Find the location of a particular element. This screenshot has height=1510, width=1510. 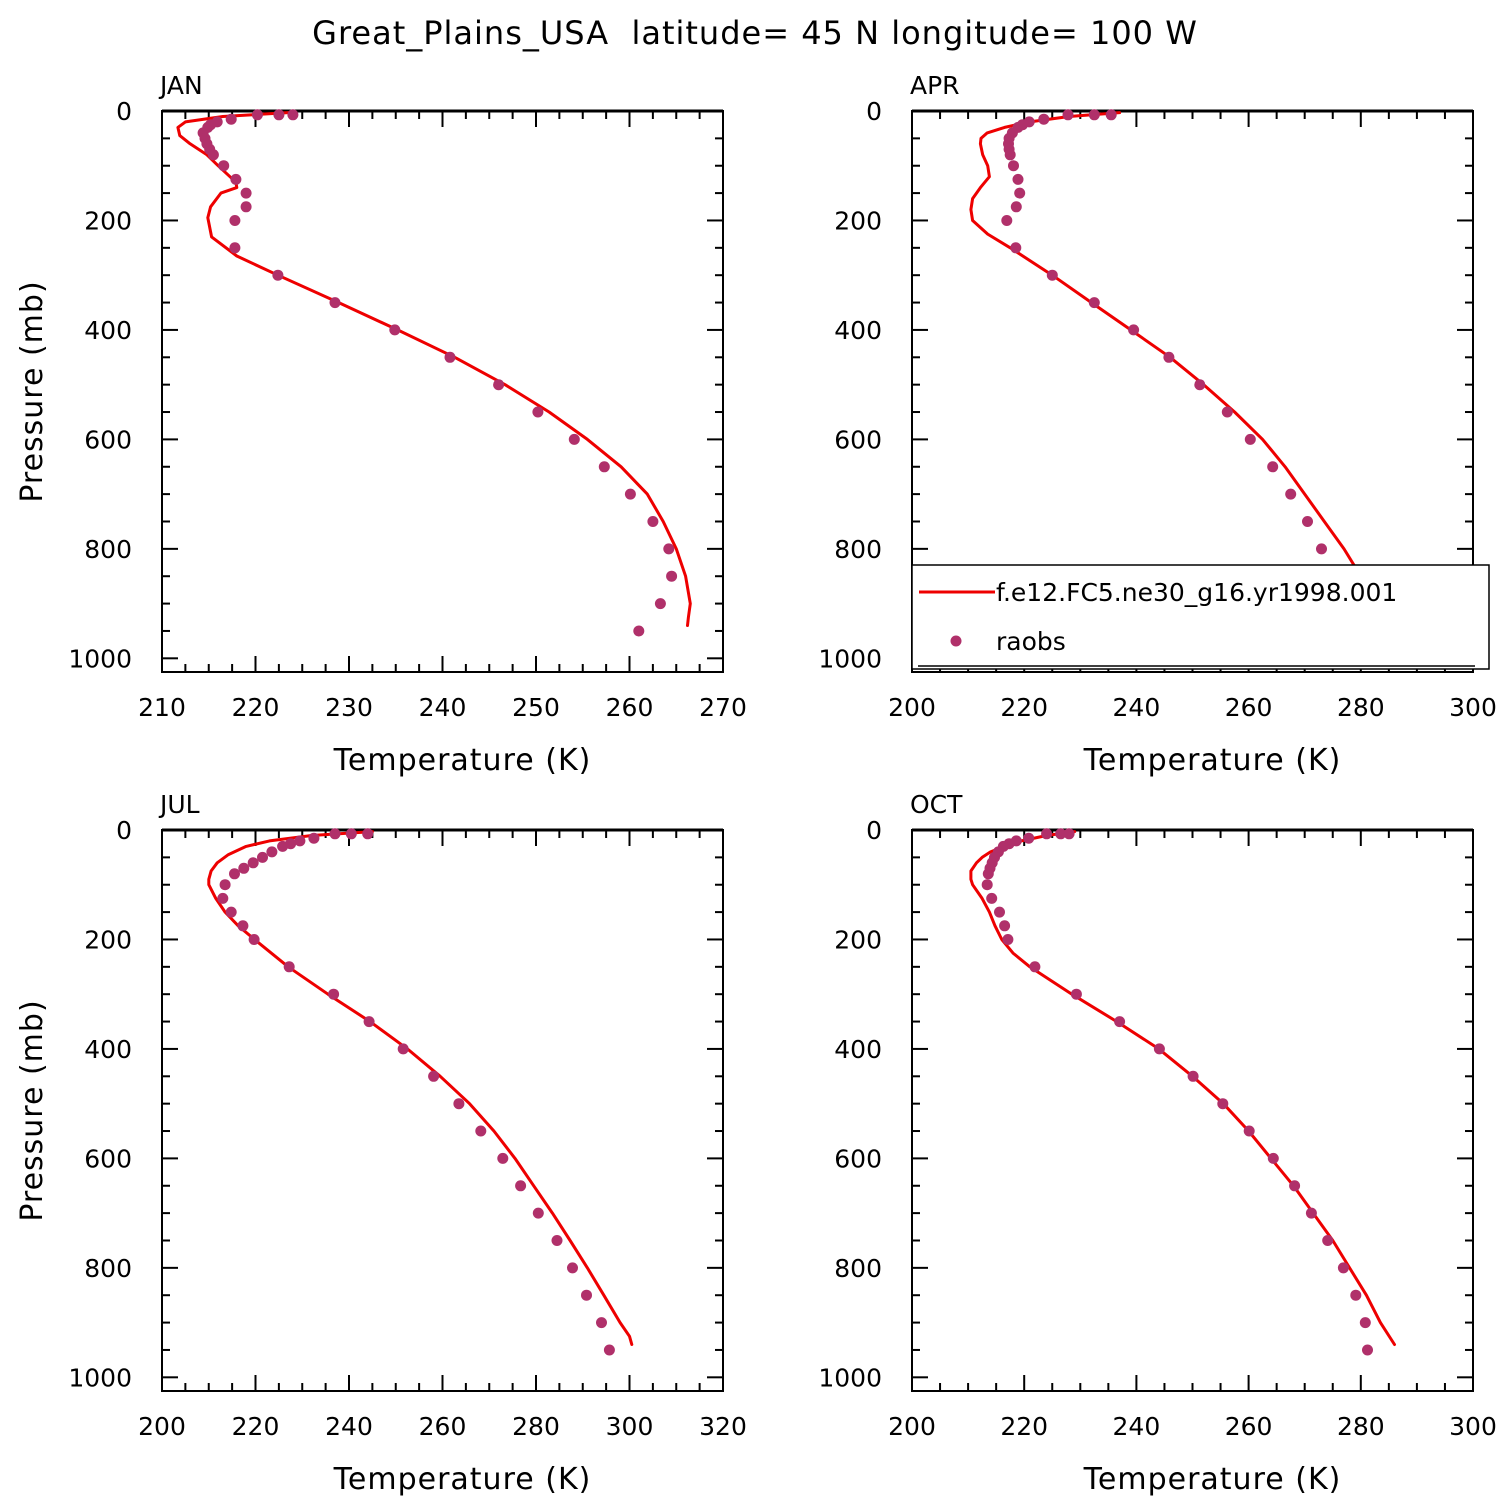

y-tick-label: 1000 is located at coordinates (850, 1377).